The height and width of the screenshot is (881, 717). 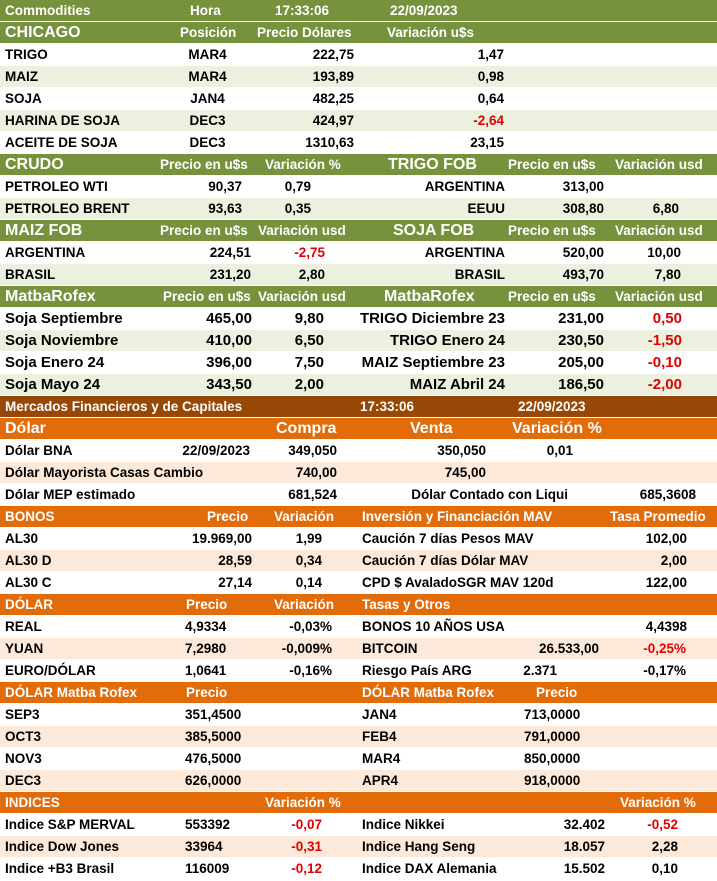 What do you see at coordinates (64, 318) in the screenshot?
I see `futures-name: Soja Septiembre` at bounding box center [64, 318].